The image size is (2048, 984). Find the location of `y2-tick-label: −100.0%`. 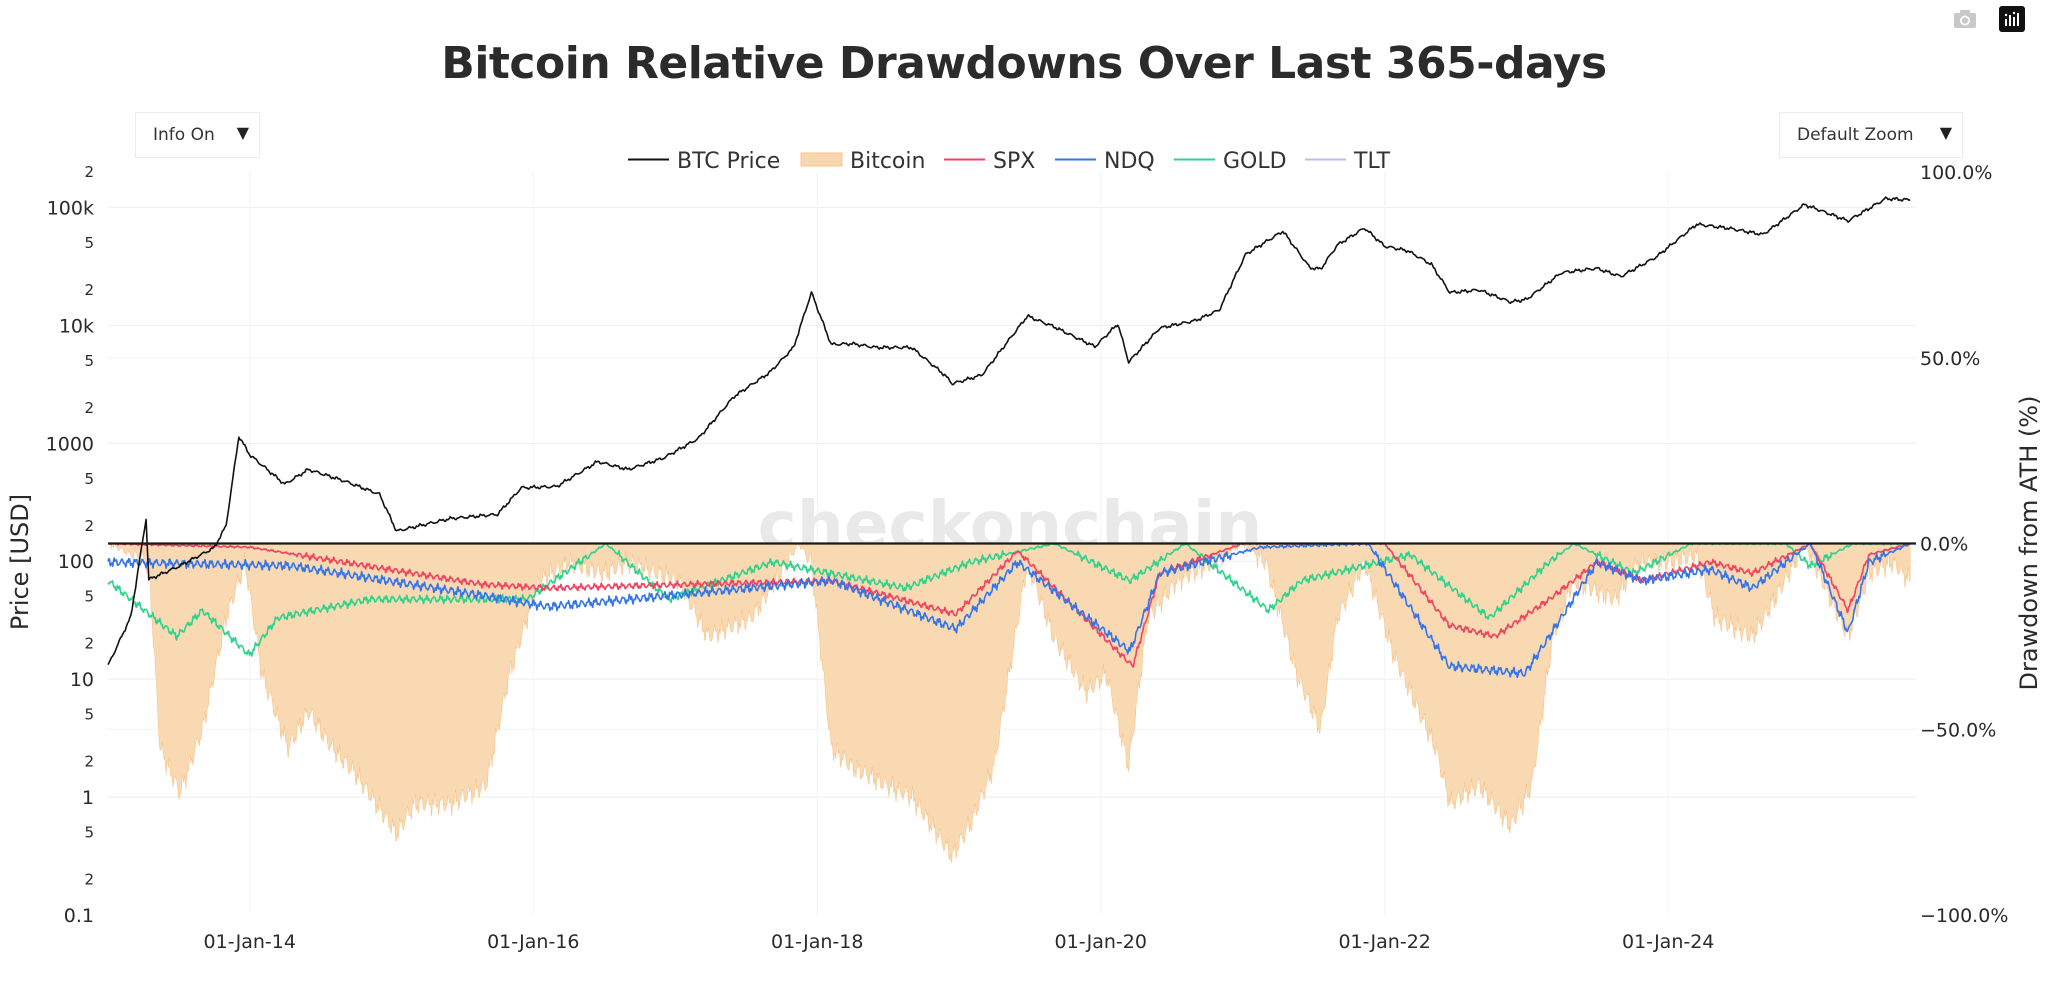

y2-tick-label: −100.0% is located at coordinates (1964, 916).